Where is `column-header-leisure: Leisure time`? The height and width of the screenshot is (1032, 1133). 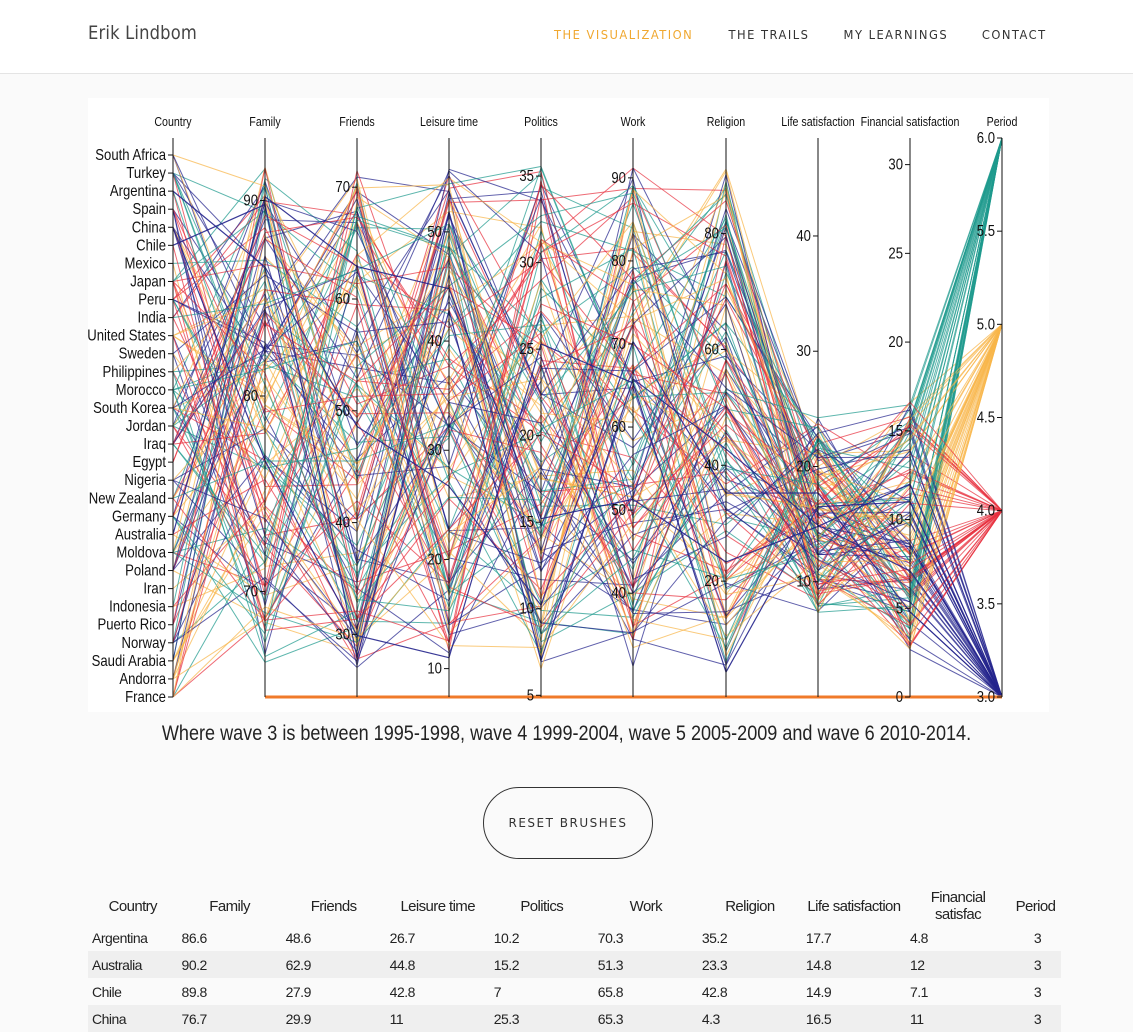 column-header-leisure: Leisure time is located at coordinates (437, 906).